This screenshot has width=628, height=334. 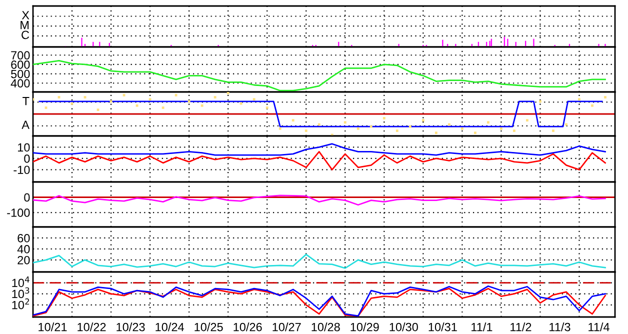 What do you see at coordinates (21, 292) in the screenshot?
I see `y-tick-label: 10$^{3}$` at bounding box center [21, 292].